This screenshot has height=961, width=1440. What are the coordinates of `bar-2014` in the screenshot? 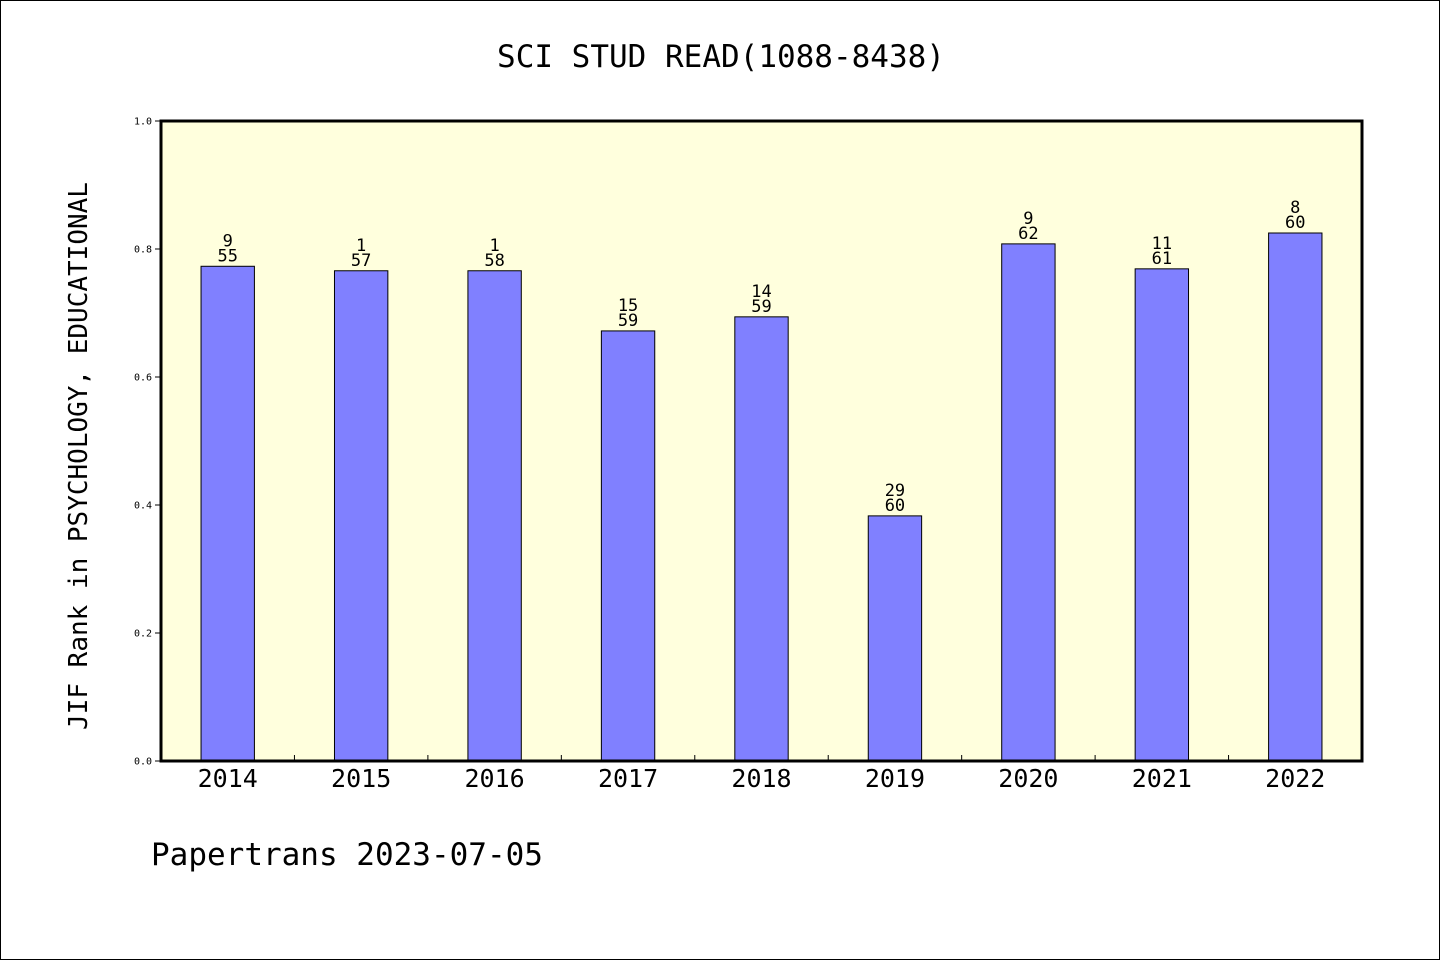 It's located at (227, 513).